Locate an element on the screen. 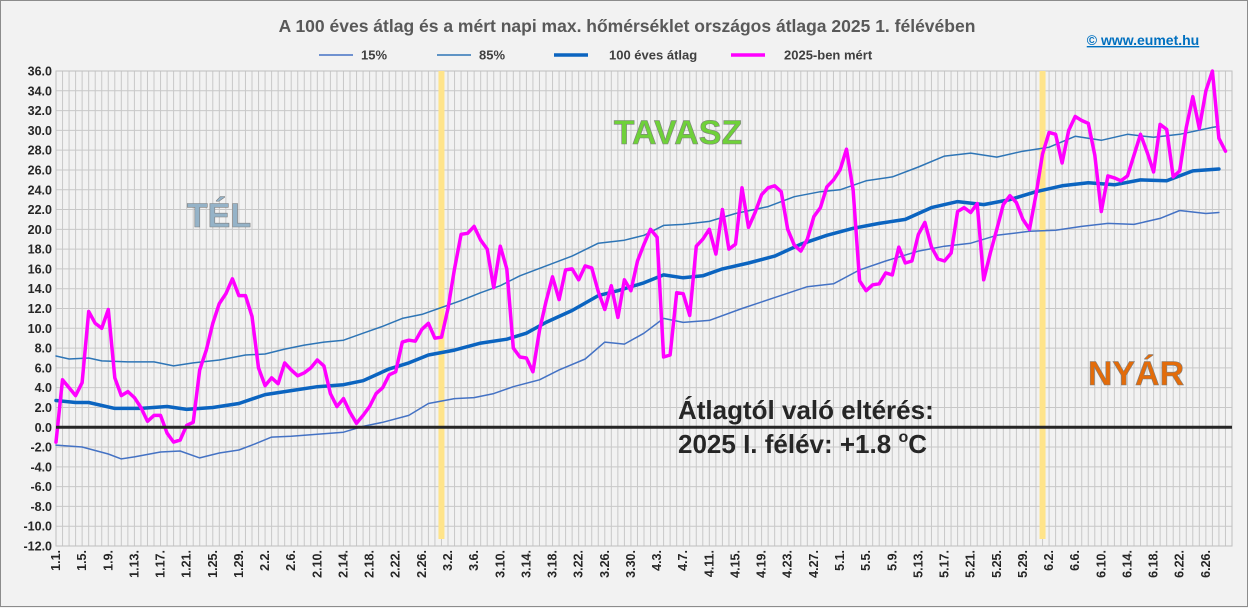  legend-label: 2025-ben mért is located at coordinates (828, 55).